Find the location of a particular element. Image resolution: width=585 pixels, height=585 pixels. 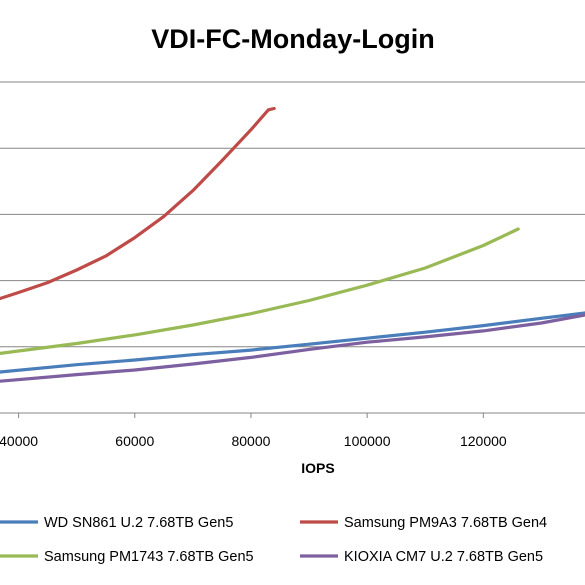

x-tick-labels: 40000 60000 80000 100000 120000 is located at coordinates (253, 441).